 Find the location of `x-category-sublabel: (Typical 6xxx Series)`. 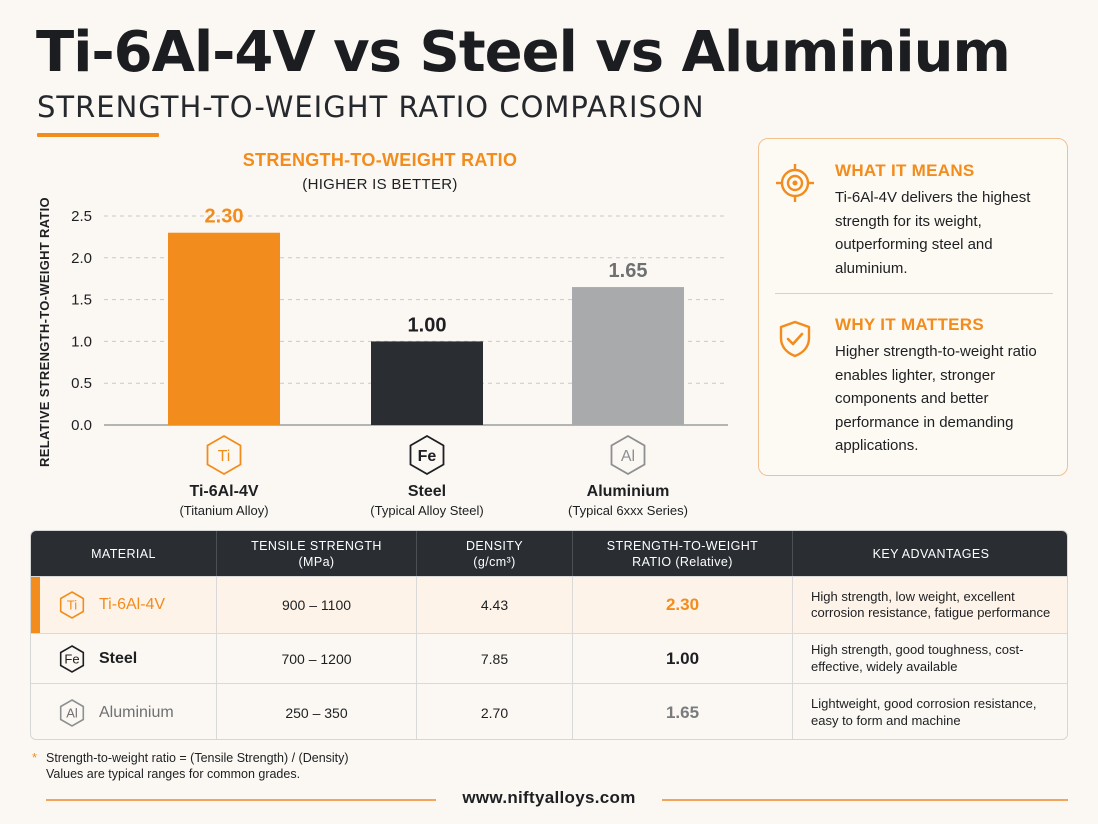

x-category-sublabel: (Typical 6xxx Series) is located at coordinates (628, 510).